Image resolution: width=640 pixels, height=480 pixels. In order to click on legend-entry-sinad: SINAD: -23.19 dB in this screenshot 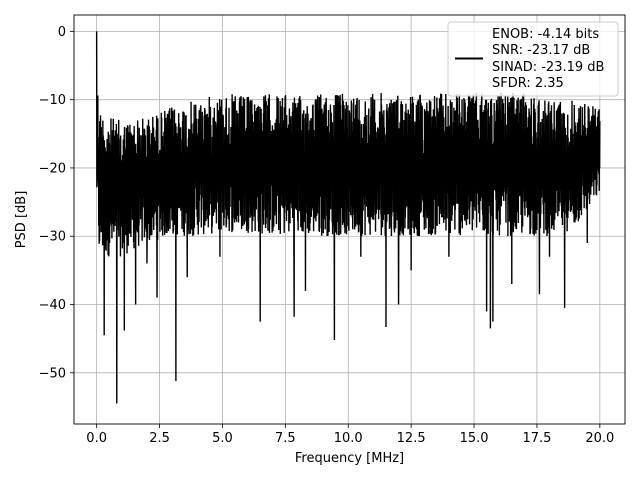, I will do `click(548, 67)`.